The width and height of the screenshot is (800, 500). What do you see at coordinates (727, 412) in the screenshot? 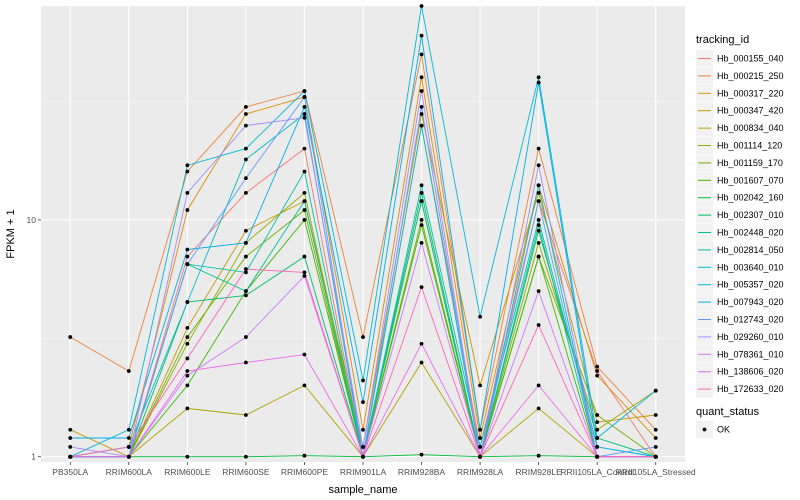
I see `shape-legend-title: quant_status` at bounding box center [727, 412].